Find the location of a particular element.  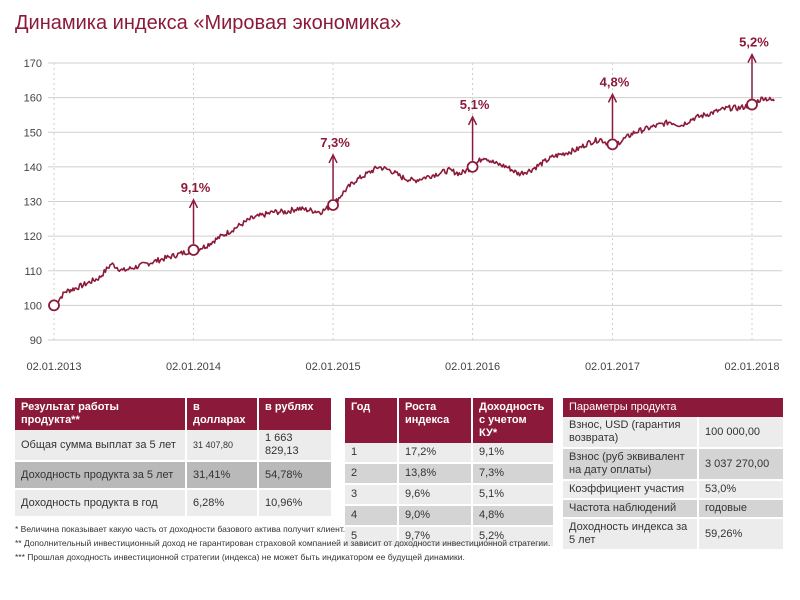

x-tick-label: 02.01.2017 is located at coordinates (612, 367).